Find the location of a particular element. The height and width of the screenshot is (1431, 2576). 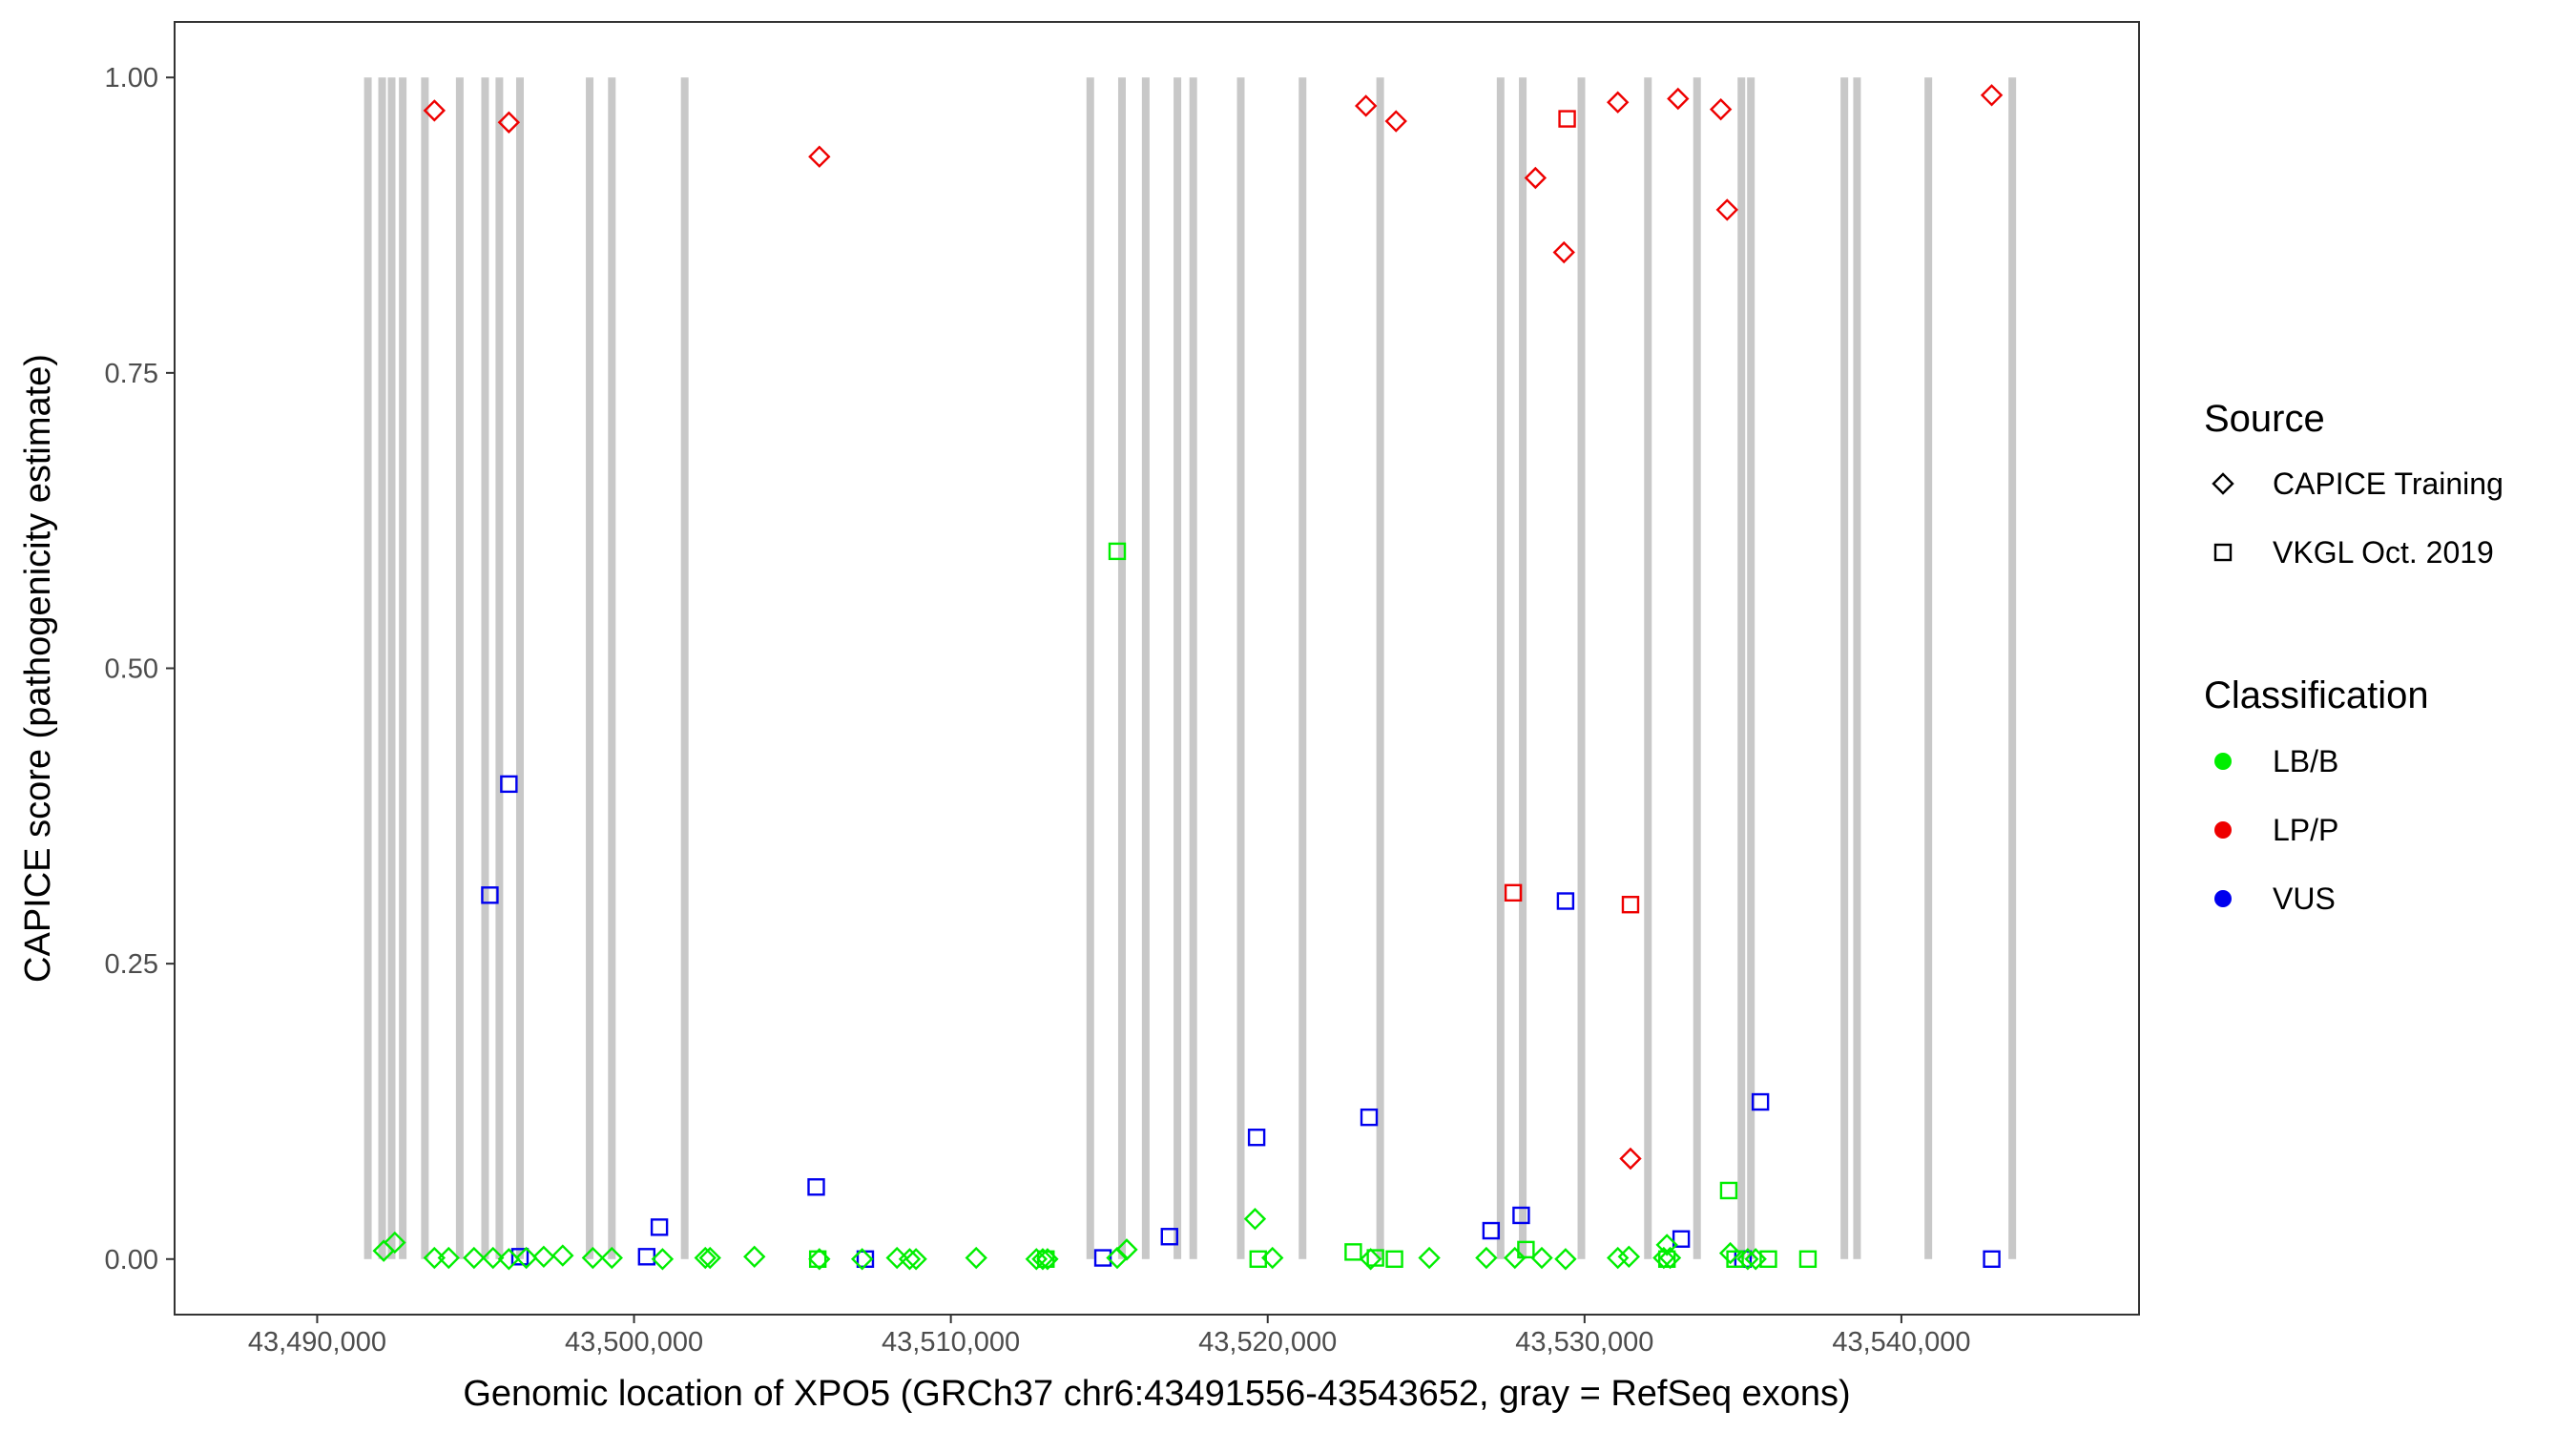

legend-source-title: Source is located at coordinates (2264, 419).